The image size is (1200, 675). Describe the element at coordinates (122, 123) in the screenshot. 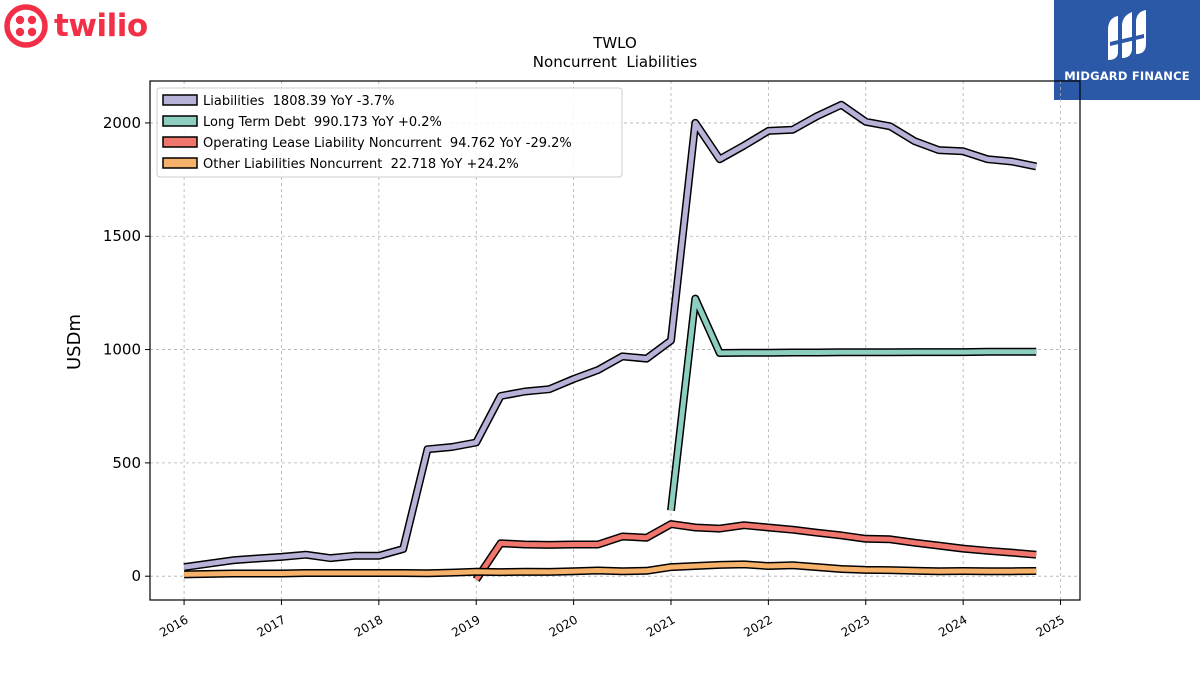

I see `y-tick-label: 2000` at that location.